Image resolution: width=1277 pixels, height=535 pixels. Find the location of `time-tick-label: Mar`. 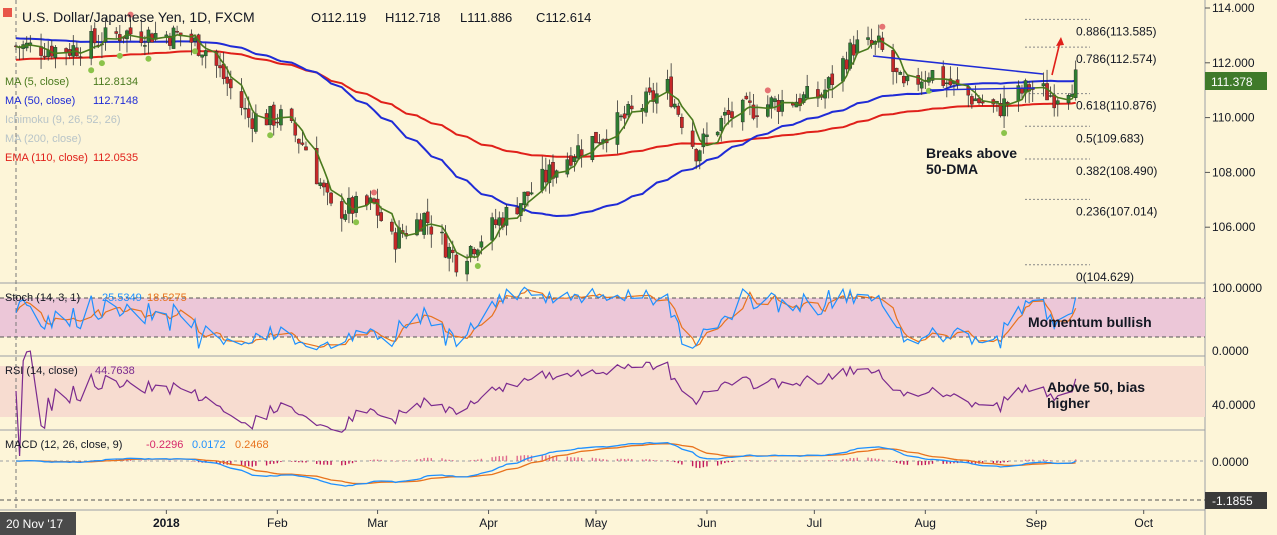

time-tick-label: Mar is located at coordinates (377, 523).